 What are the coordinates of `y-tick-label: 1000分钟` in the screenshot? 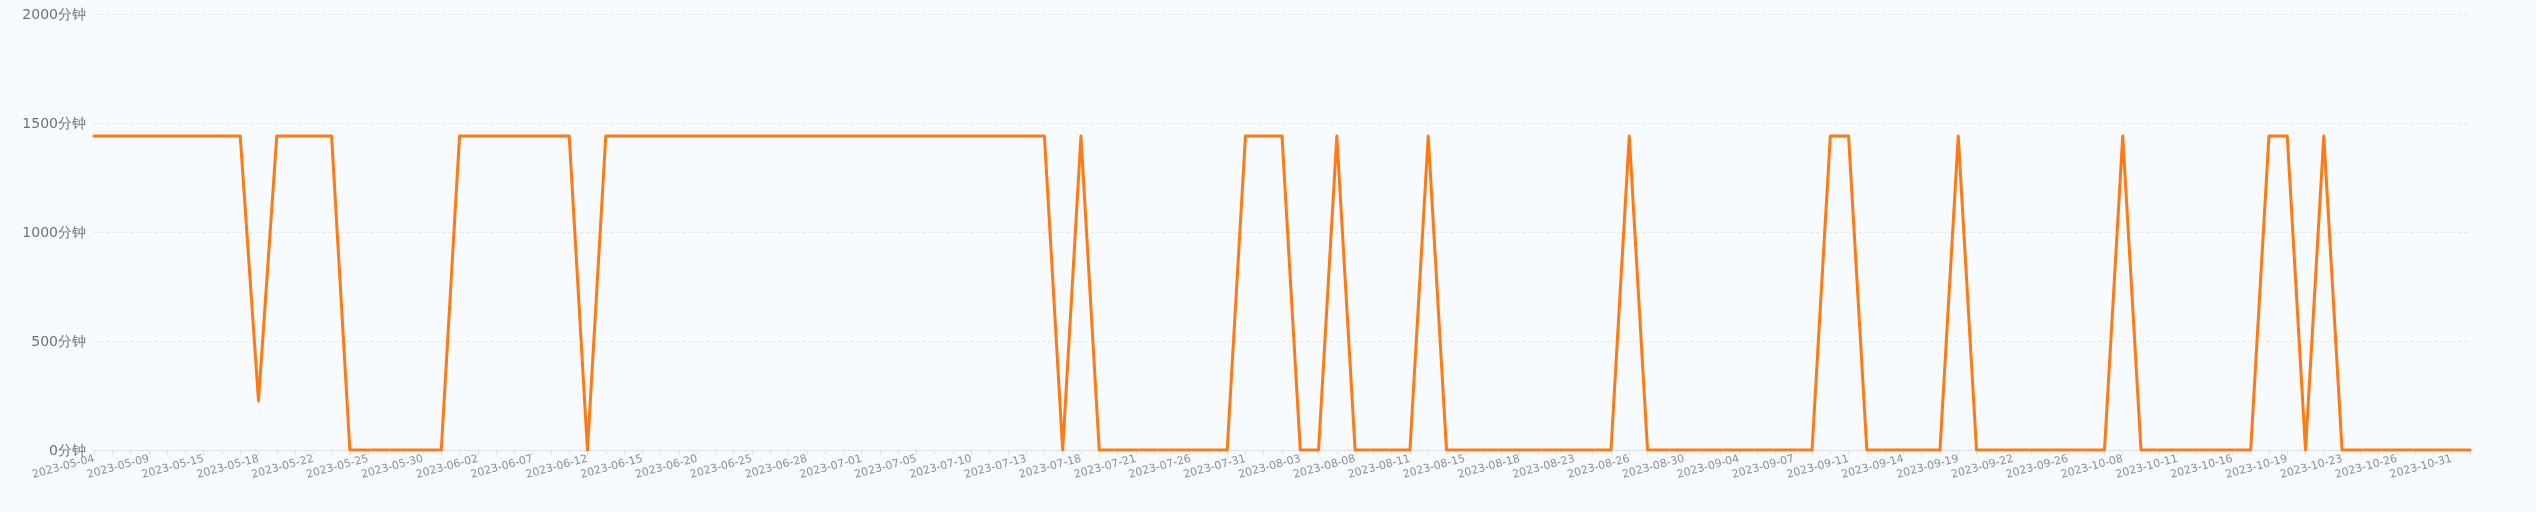 It's located at (54, 232).